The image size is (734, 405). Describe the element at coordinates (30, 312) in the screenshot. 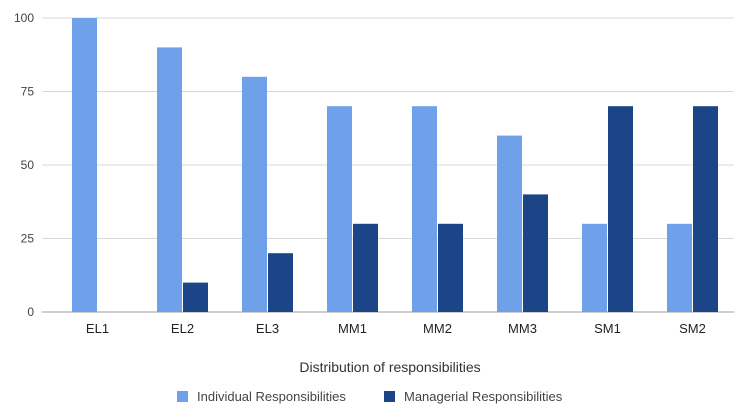

I see `y-tick-label: 0` at that location.